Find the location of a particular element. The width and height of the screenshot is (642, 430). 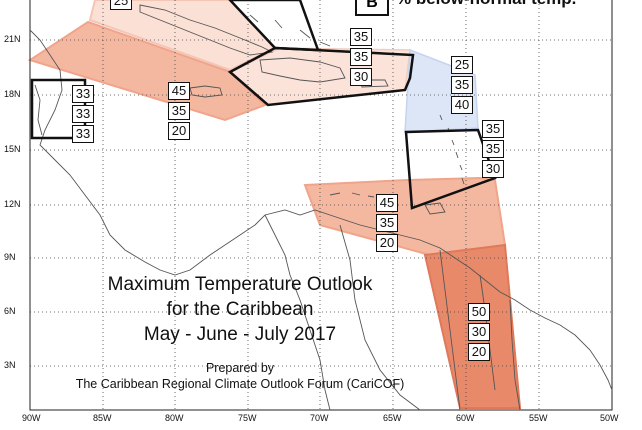

title-line-3: May - June - July 2017 is located at coordinates (240, 334).